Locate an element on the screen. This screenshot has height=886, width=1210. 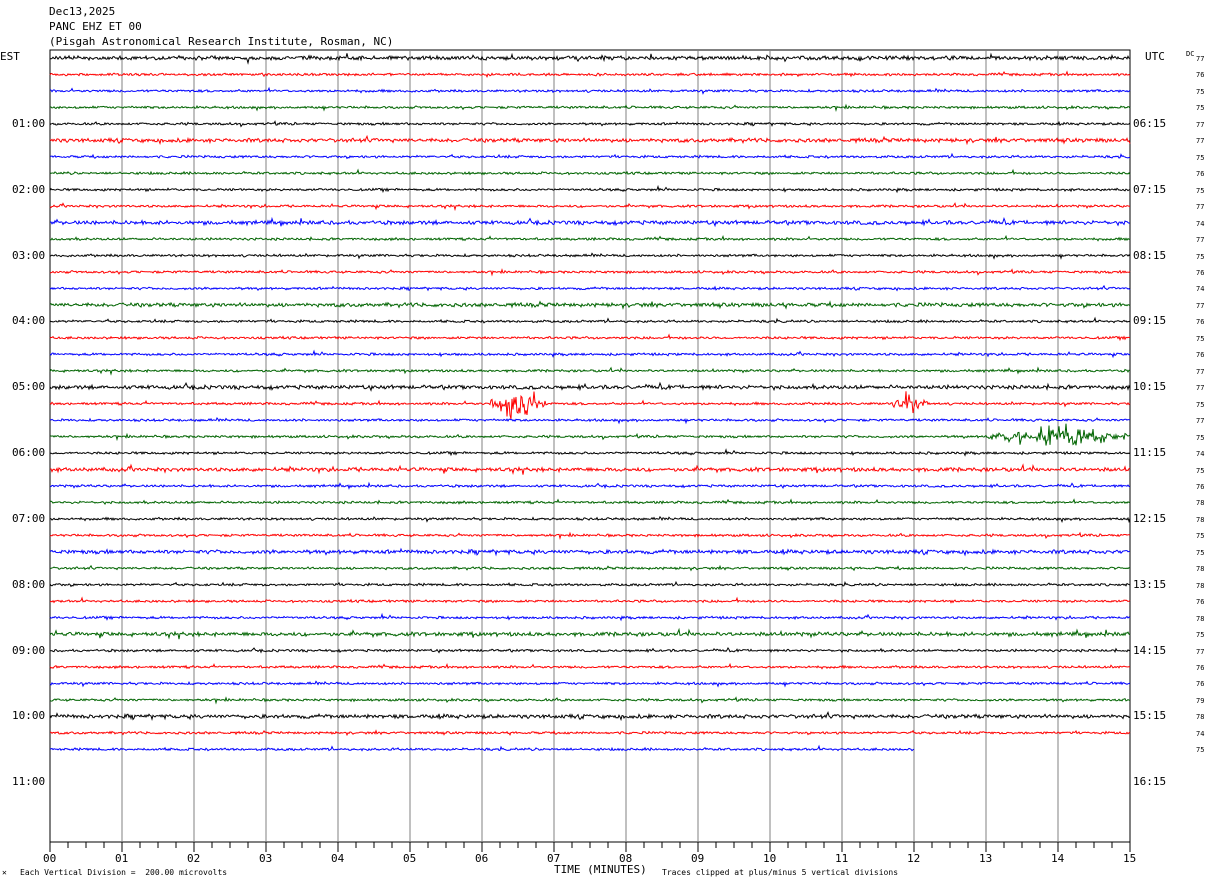
x-tick-label: 06 is located at coordinates (482, 858).